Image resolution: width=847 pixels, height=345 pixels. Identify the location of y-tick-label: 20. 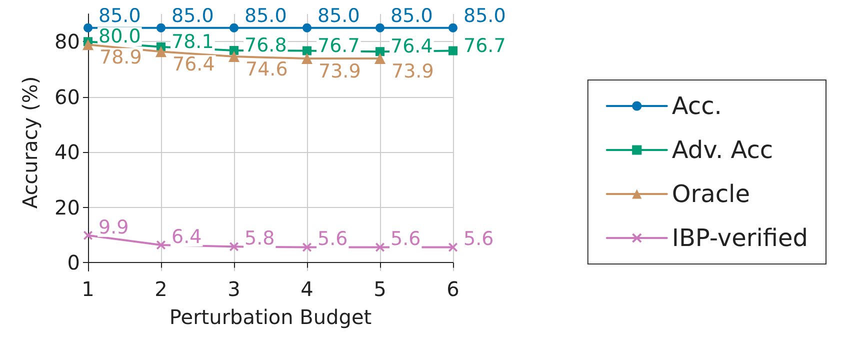
(67, 207).